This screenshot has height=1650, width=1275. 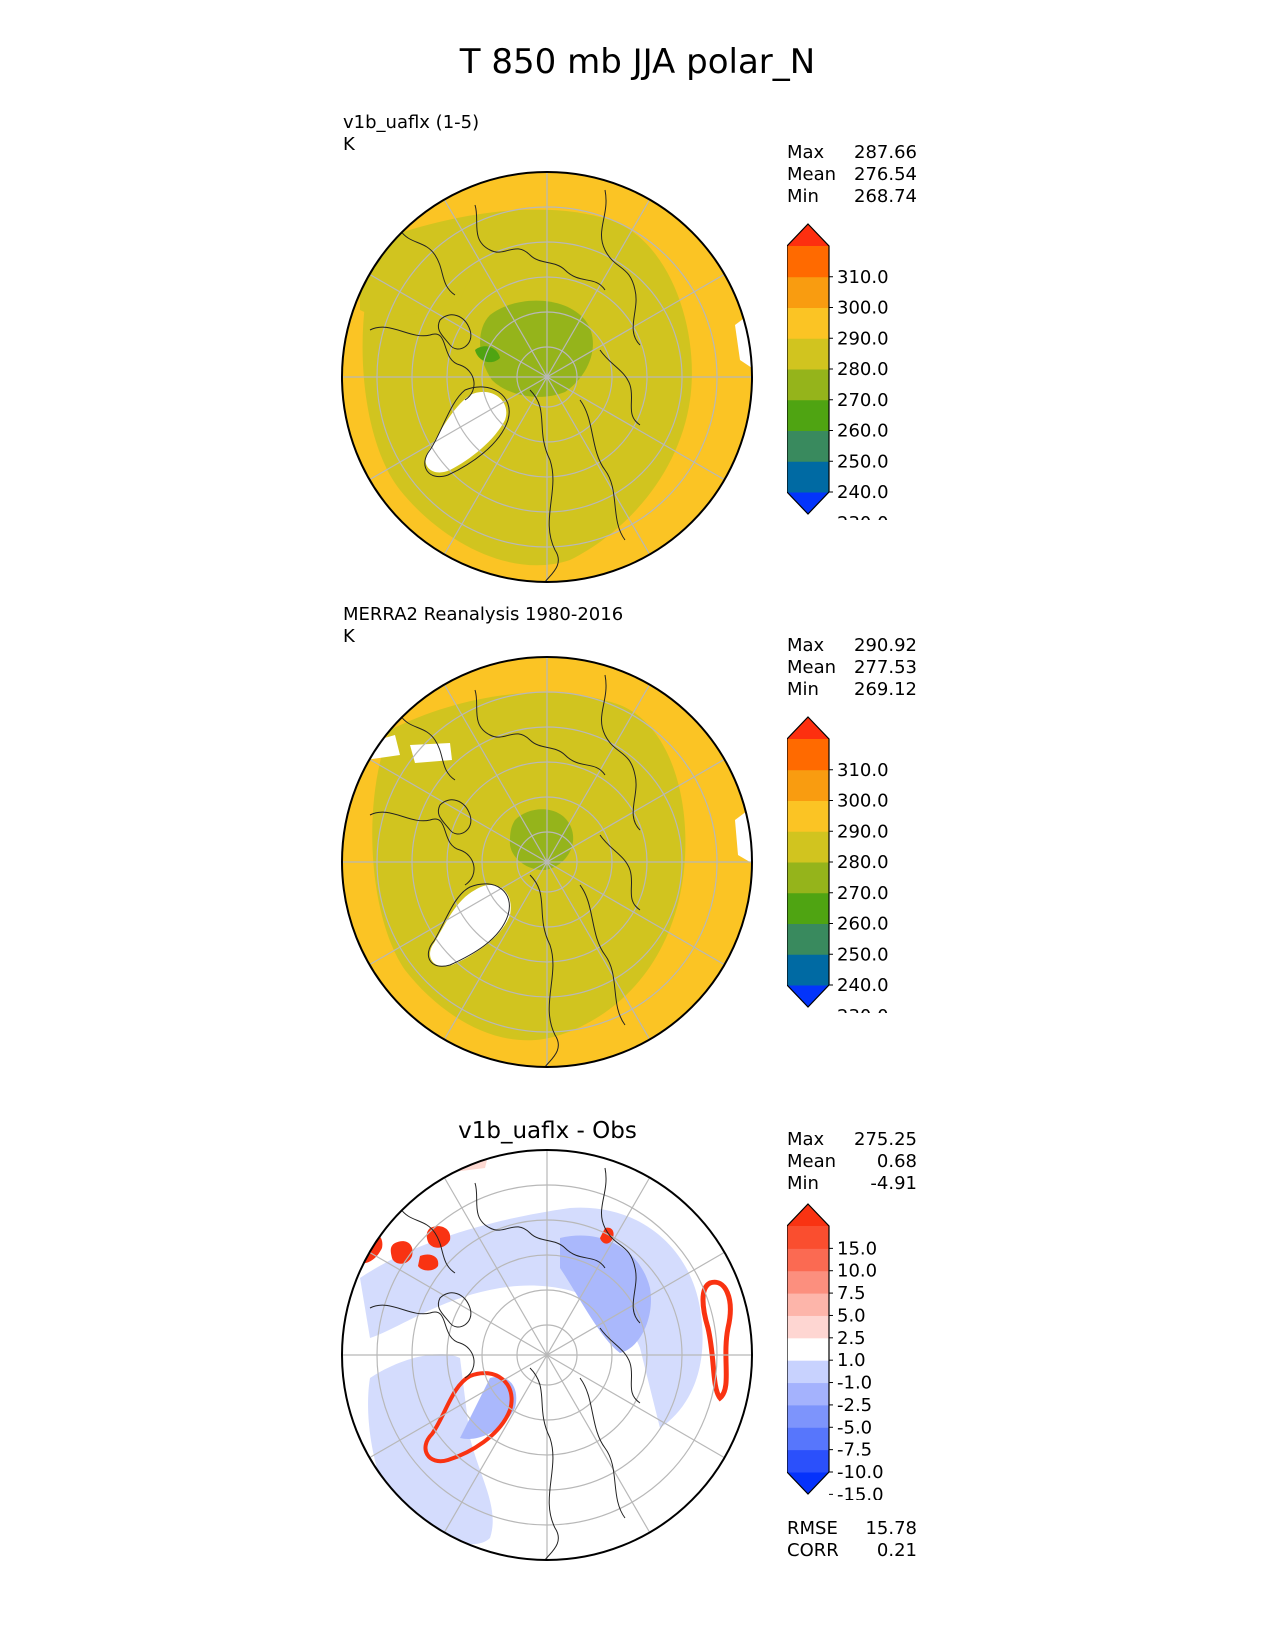 I want to click on panel2-stats: Max 290.92 Mean 277.53 Min 269.12, so click(x=852, y=668).